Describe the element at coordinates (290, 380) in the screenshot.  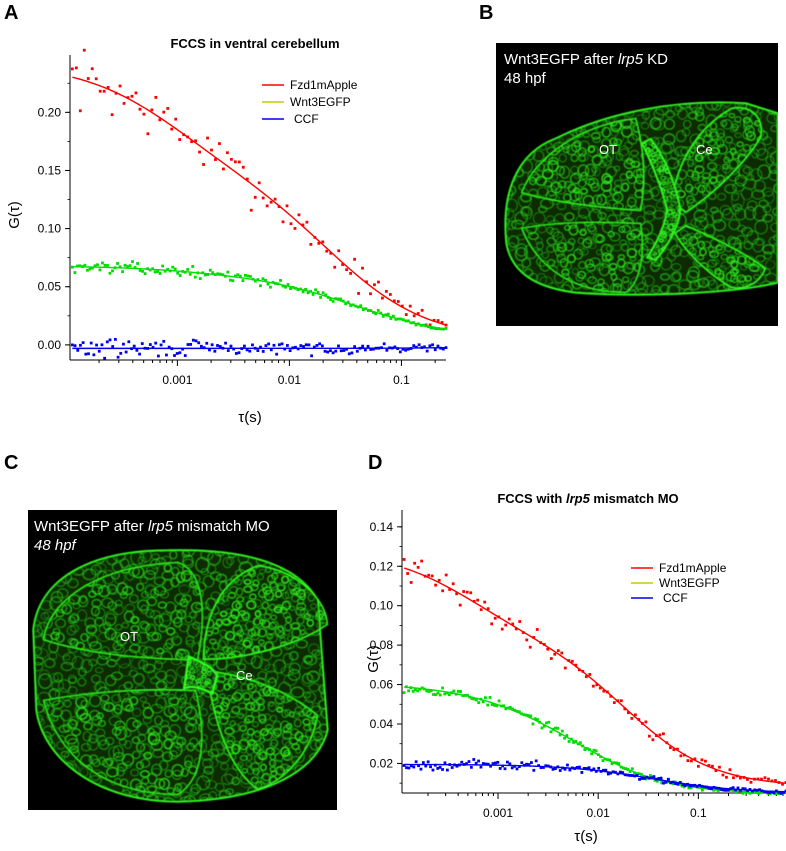
I see `x-tick-label: 0.01` at that location.